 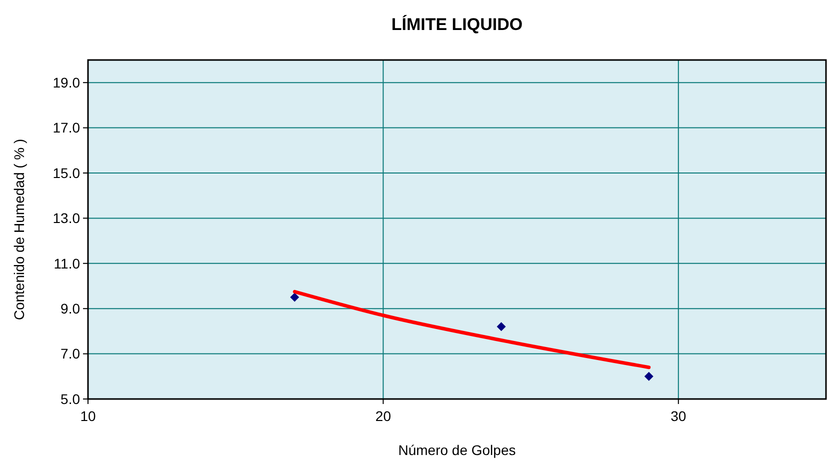 I want to click on y-tick-label: 11.0, so click(x=67, y=263).